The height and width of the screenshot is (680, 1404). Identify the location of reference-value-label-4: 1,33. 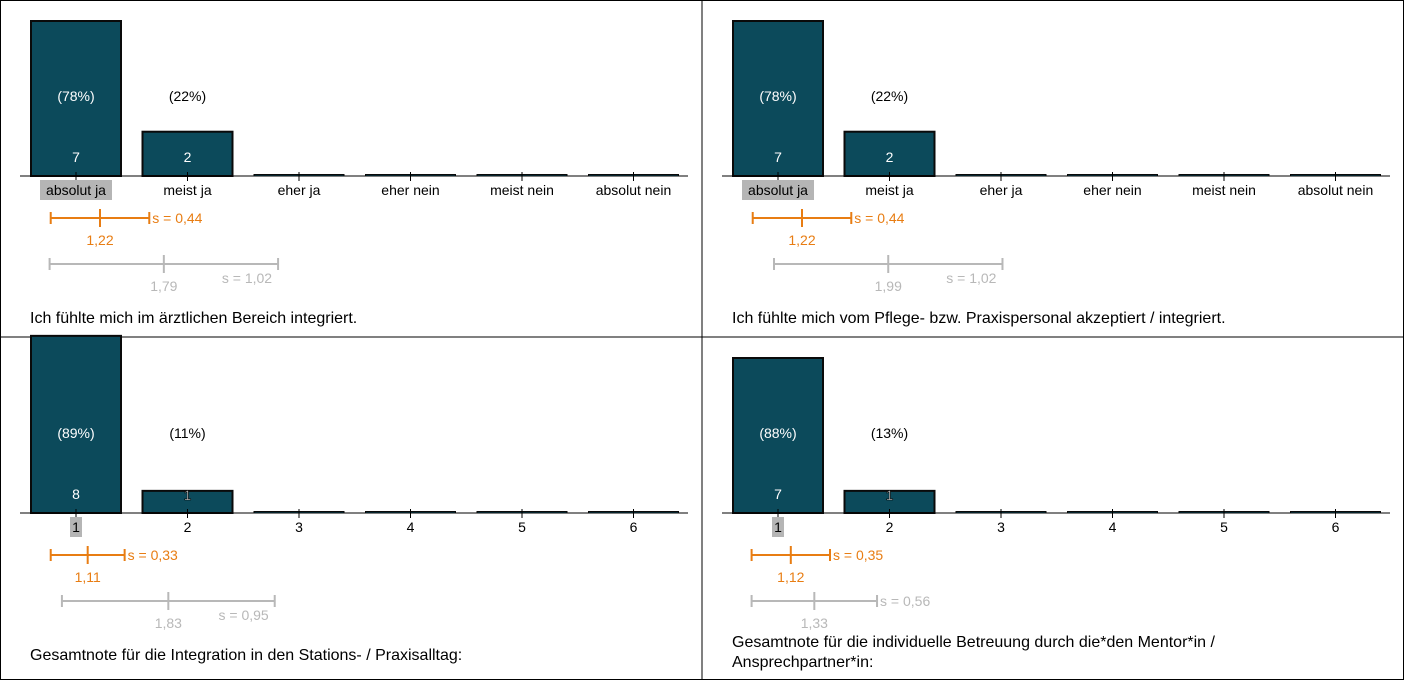
(814, 623).